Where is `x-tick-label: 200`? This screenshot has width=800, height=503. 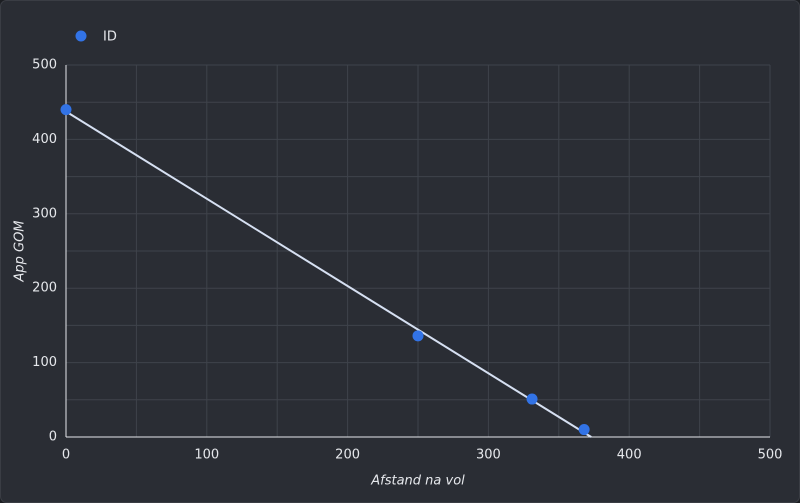 x-tick-label: 200 is located at coordinates (347, 455).